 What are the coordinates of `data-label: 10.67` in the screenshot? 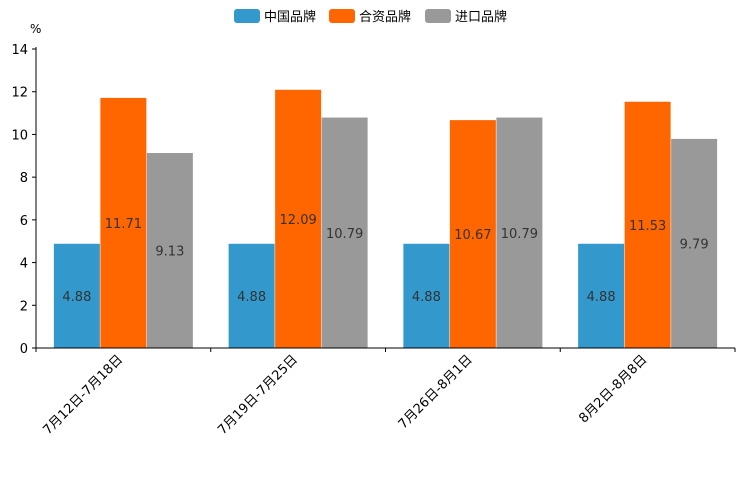 It's located at (472, 235).